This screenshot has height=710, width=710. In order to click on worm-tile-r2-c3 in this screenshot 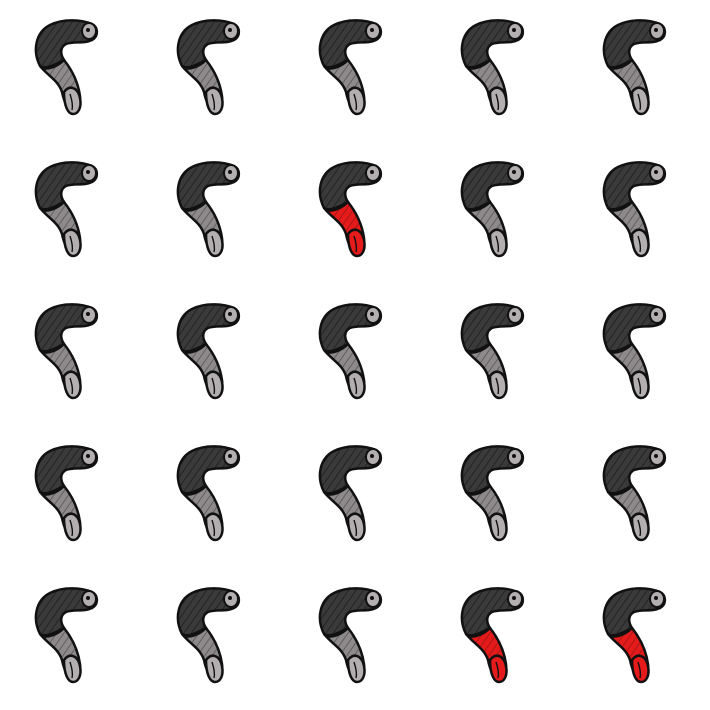, I will do `click(355, 213)`.